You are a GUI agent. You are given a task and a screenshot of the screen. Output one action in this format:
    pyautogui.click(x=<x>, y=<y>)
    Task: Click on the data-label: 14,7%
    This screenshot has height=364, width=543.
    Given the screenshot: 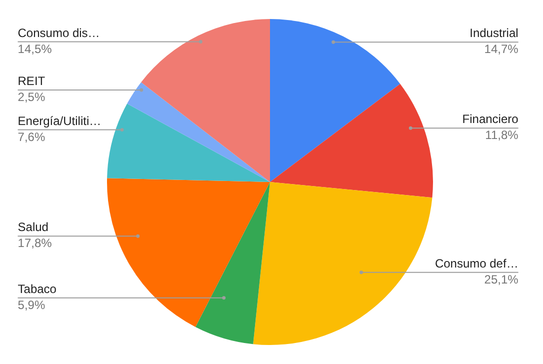 What is the action you would take?
    pyautogui.click(x=501, y=49)
    